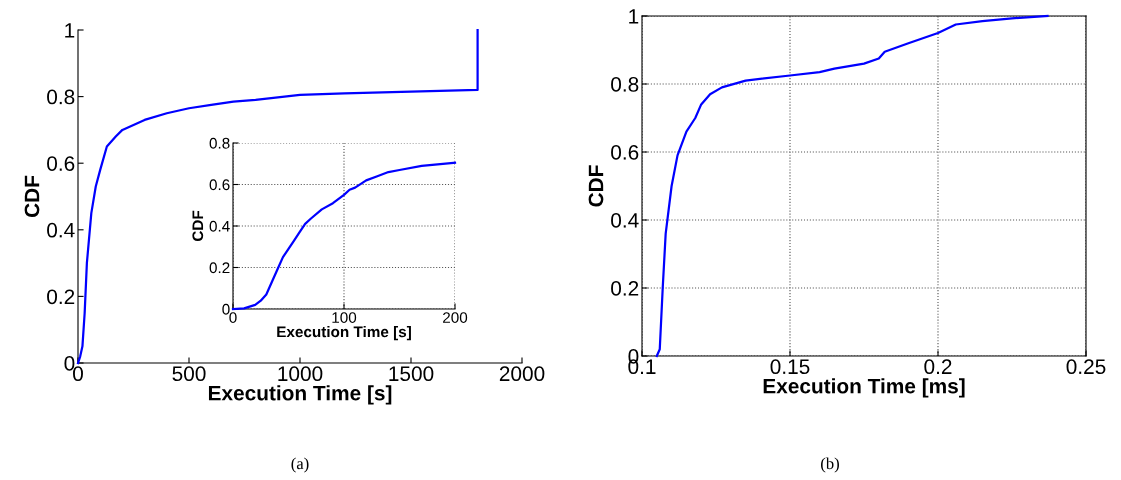 This screenshot has height=480, width=1121. Describe the element at coordinates (455, 317) in the screenshot. I see `x-tick-label: 200` at that location.